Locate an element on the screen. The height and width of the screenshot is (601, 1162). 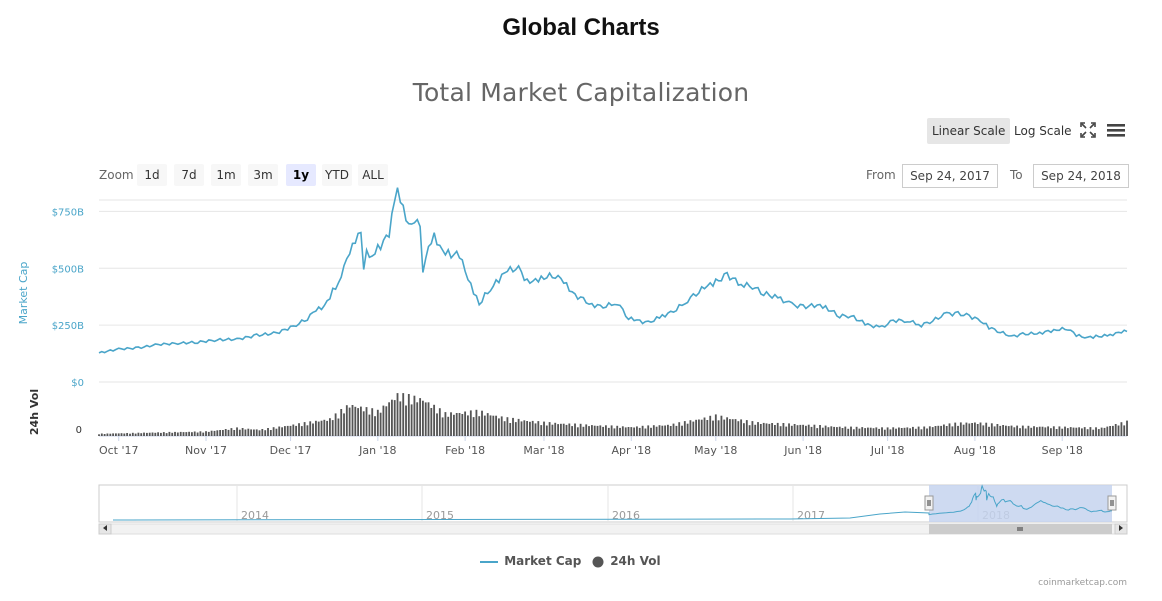
legend-item-market-cap: Market Cap is located at coordinates (530, 561).